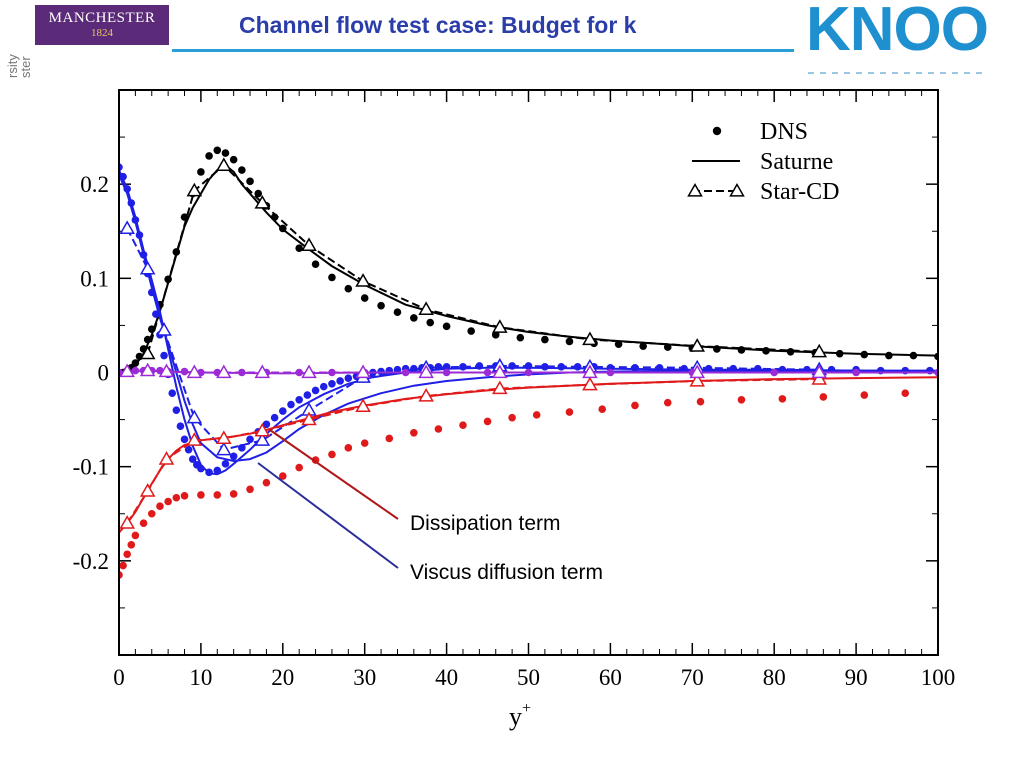 This screenshot has width=1024, height=768. What do you see at coordinates (94, 184) in the screenshot?
I see `y-tick-label: 0.2` at bounding box center [94, 184].